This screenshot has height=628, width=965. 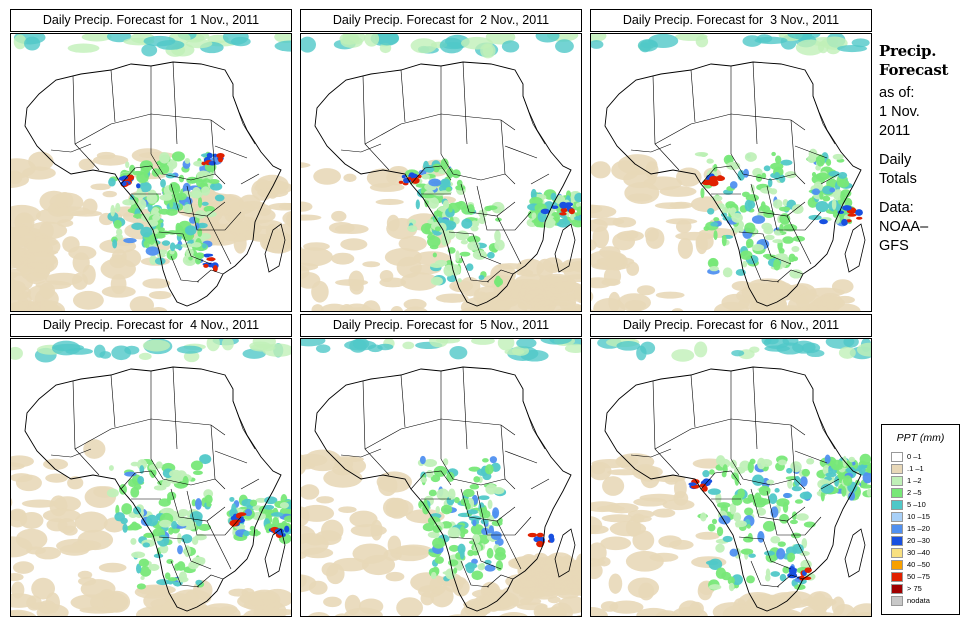 I want to click on legend-item: 0 –1, so click(x=924, y=457).